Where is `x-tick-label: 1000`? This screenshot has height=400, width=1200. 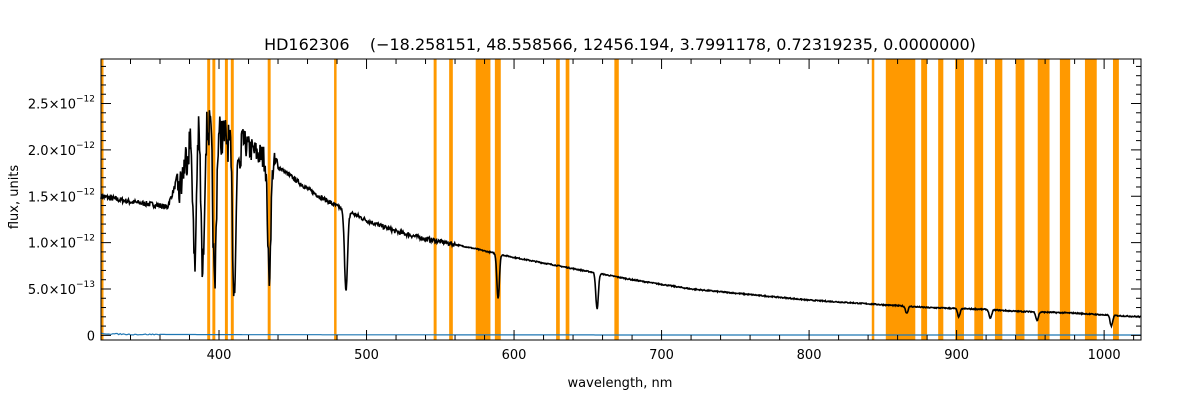 x-tick-label: 1000 is located at coordinates (1104, 355).